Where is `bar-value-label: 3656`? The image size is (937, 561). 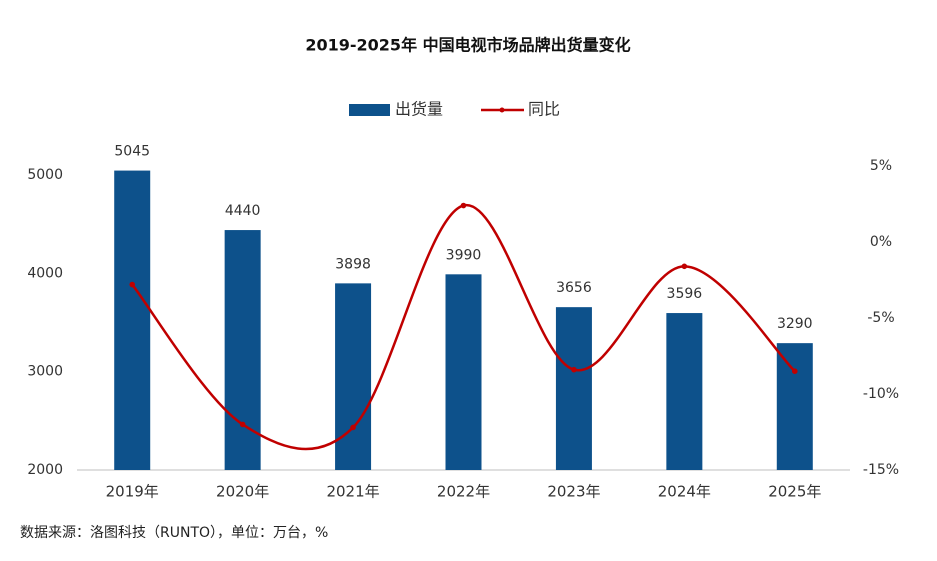
bar-value-label: 3656 is located at coordinates (574, 288).